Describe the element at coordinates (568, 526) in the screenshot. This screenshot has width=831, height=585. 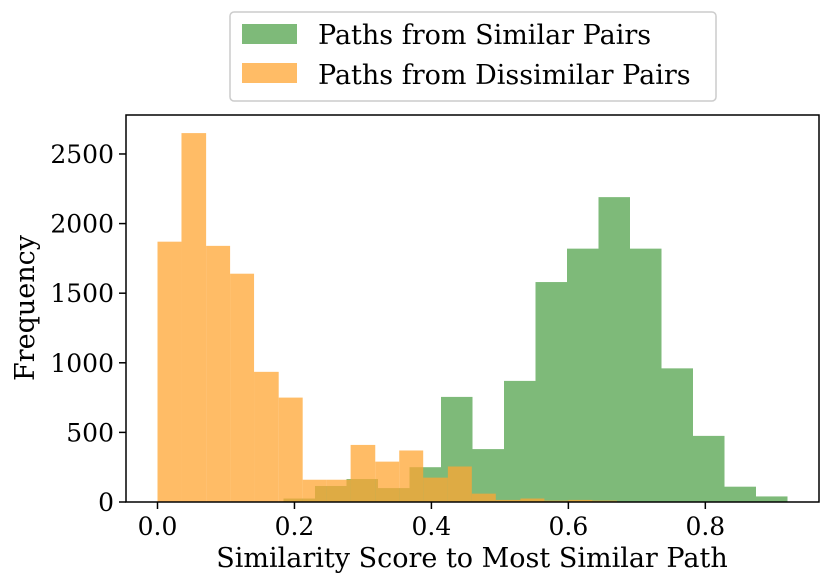
I see `x-tick-label: 0.6` at that location.